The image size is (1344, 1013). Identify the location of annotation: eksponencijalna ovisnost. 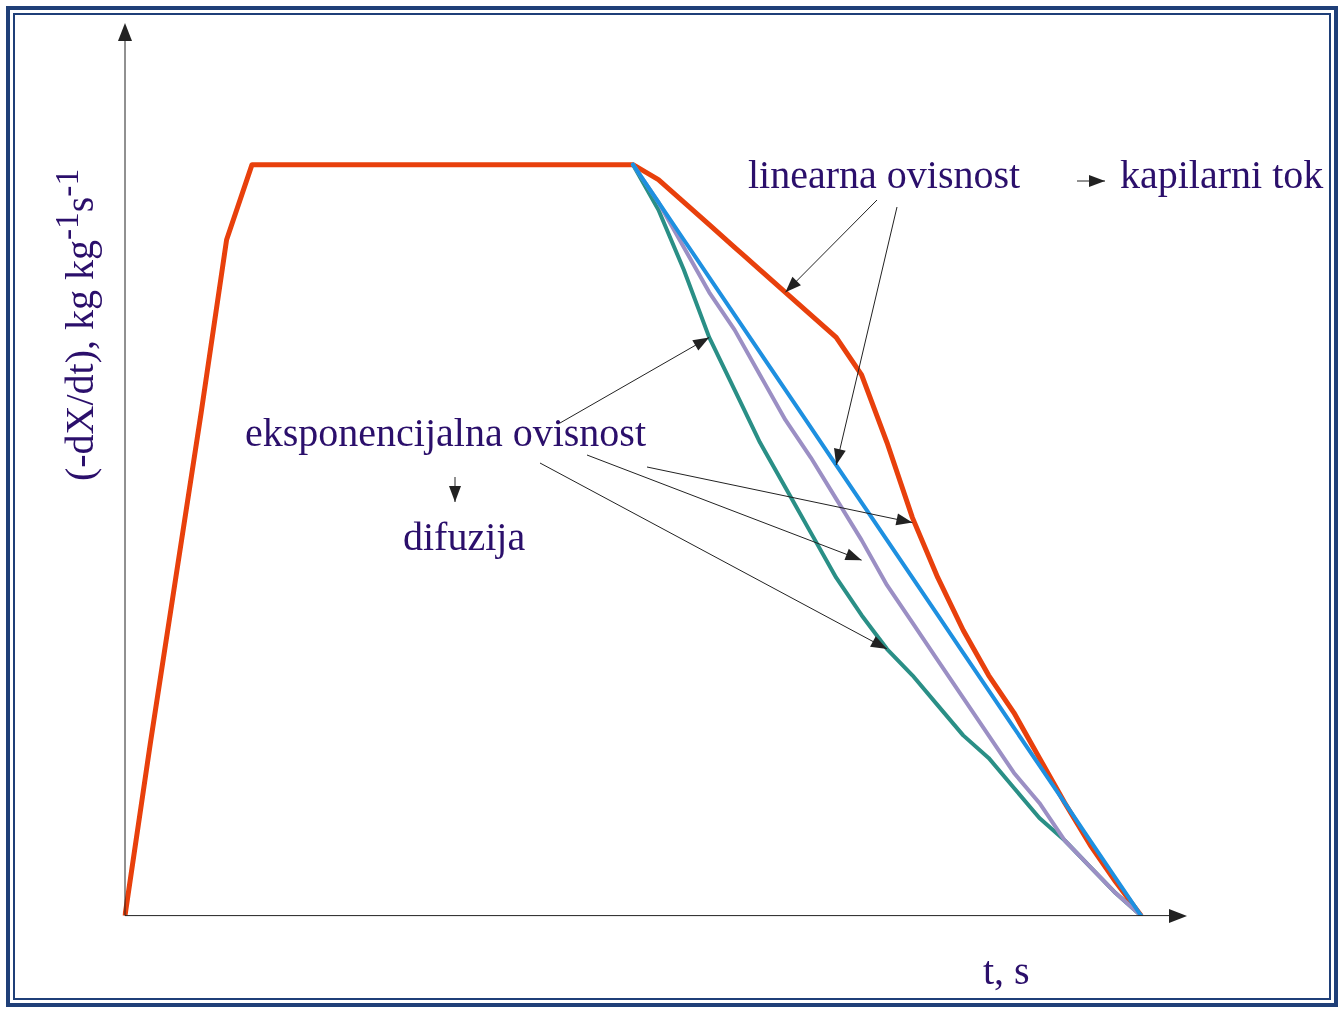
(446, 432).